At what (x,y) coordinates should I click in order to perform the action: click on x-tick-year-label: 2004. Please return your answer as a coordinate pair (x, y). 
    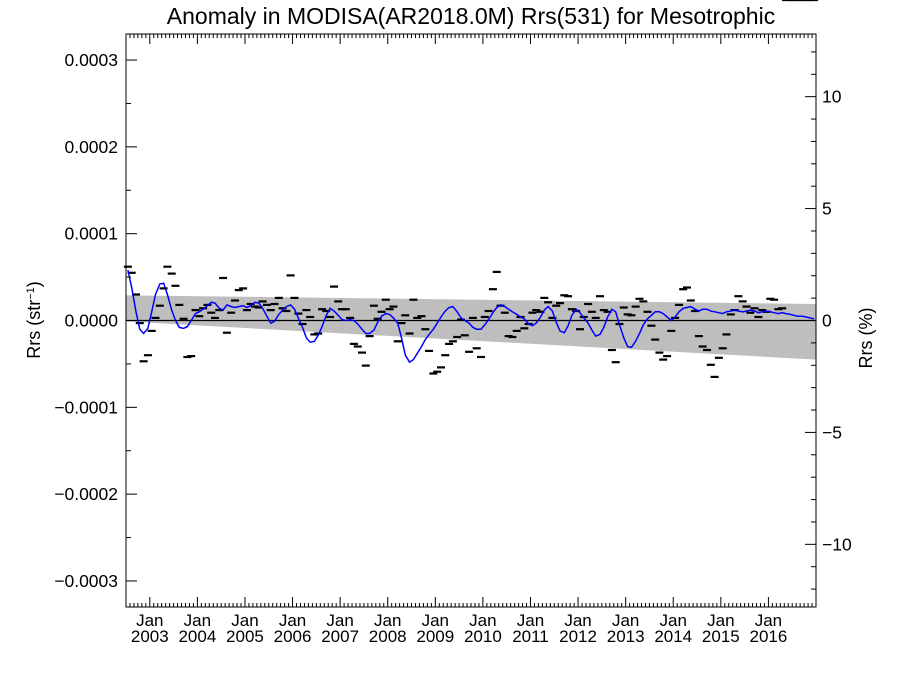
    Looking at the image, I should click on (197, 636).